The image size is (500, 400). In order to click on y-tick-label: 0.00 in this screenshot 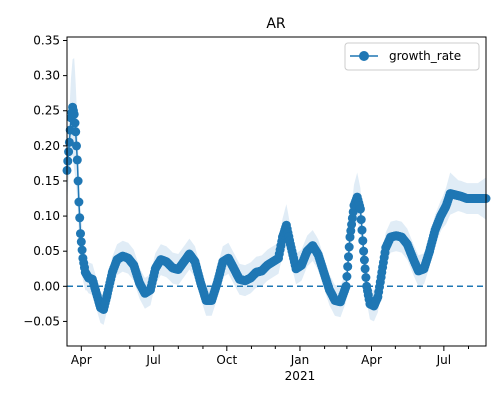, I will do `click(46, 286)`.